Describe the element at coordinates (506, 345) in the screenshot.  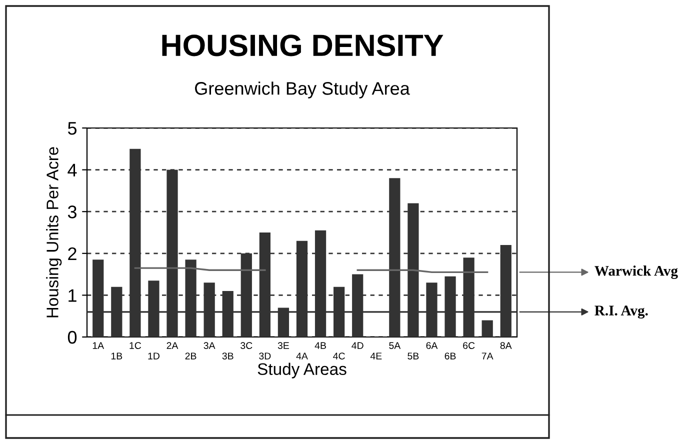
I see `x-tick-label: 8A` at that location.